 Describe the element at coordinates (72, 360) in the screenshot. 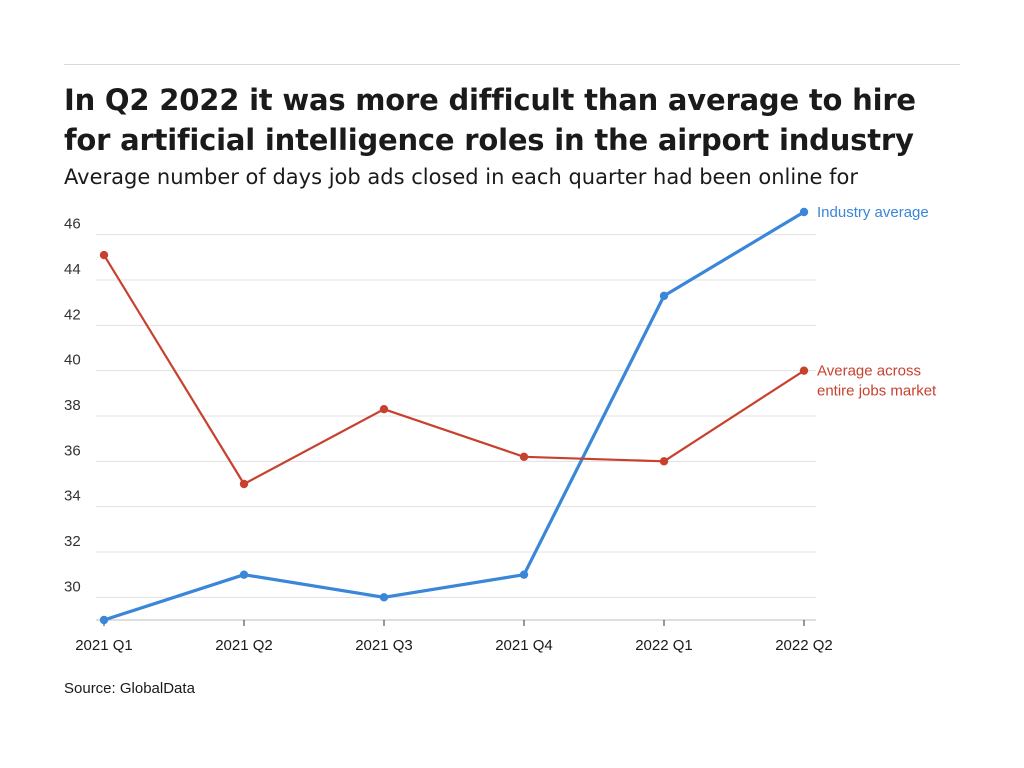

I see `y-tick-label: 40` at that location.